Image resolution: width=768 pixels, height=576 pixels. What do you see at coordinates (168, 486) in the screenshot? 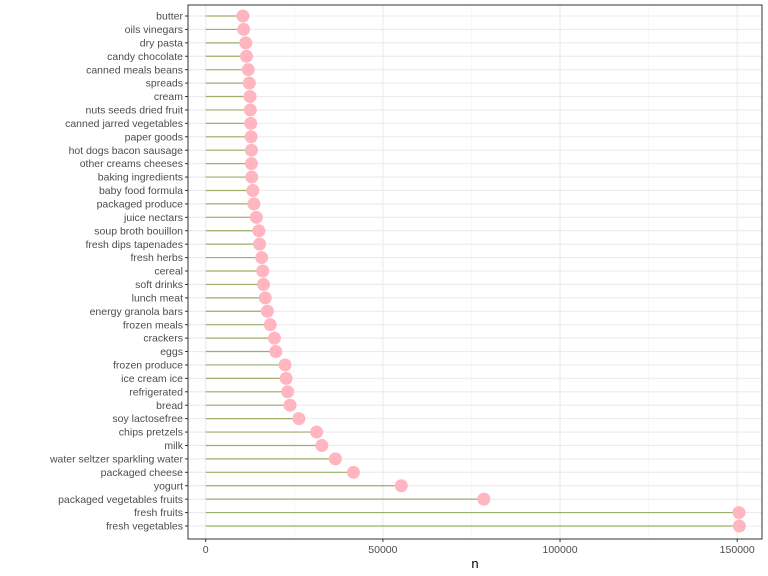
I see `y-tick-label: yogurt` at bounding box center [168, 486].